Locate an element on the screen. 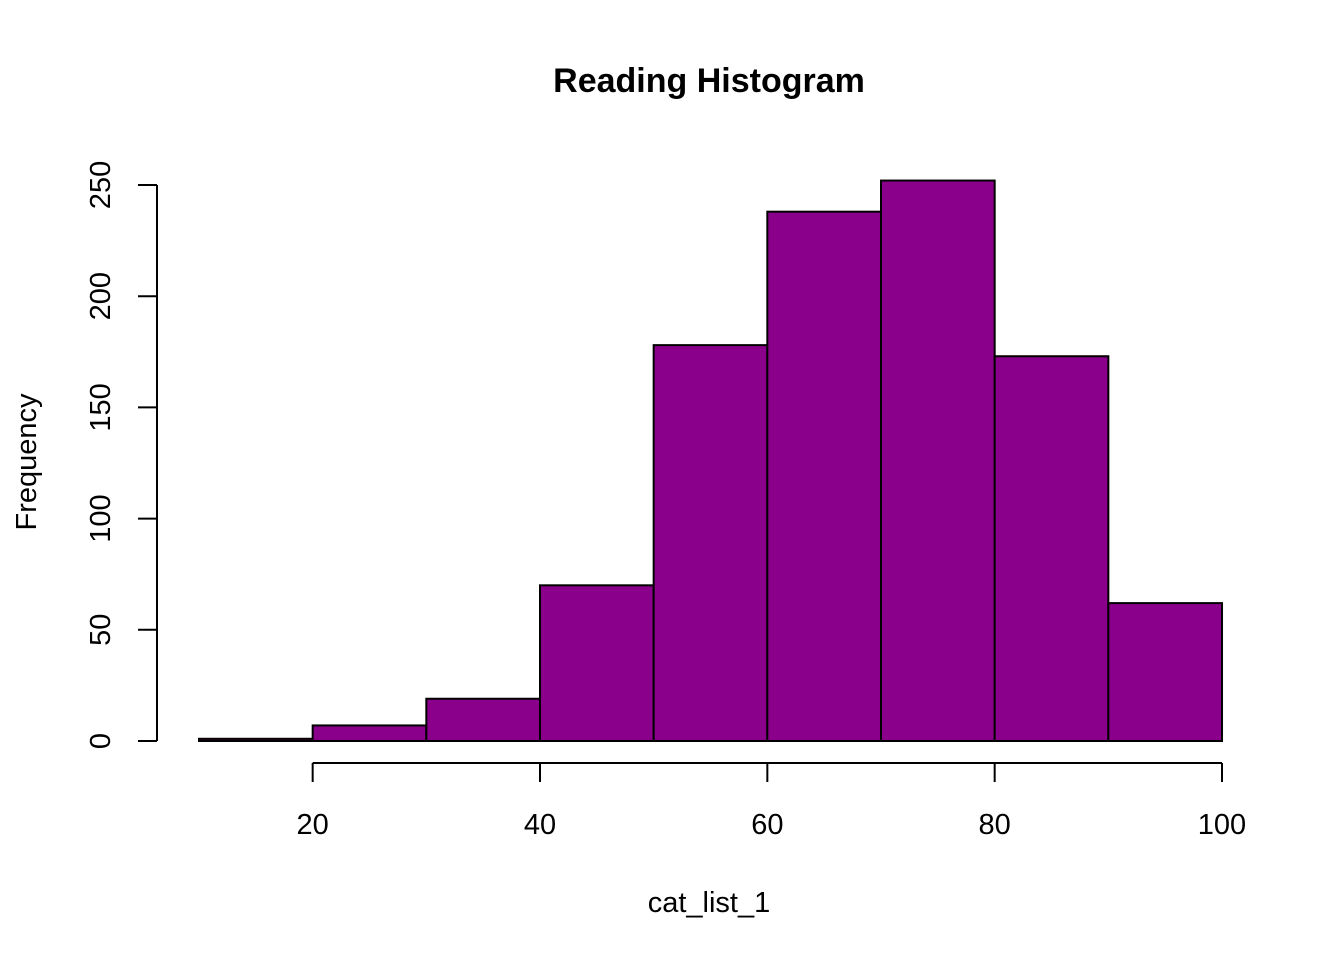 The width and height of the screenshot is (1344, 960). x-tick-label-60: 60 is located at coordinates (767, 825).